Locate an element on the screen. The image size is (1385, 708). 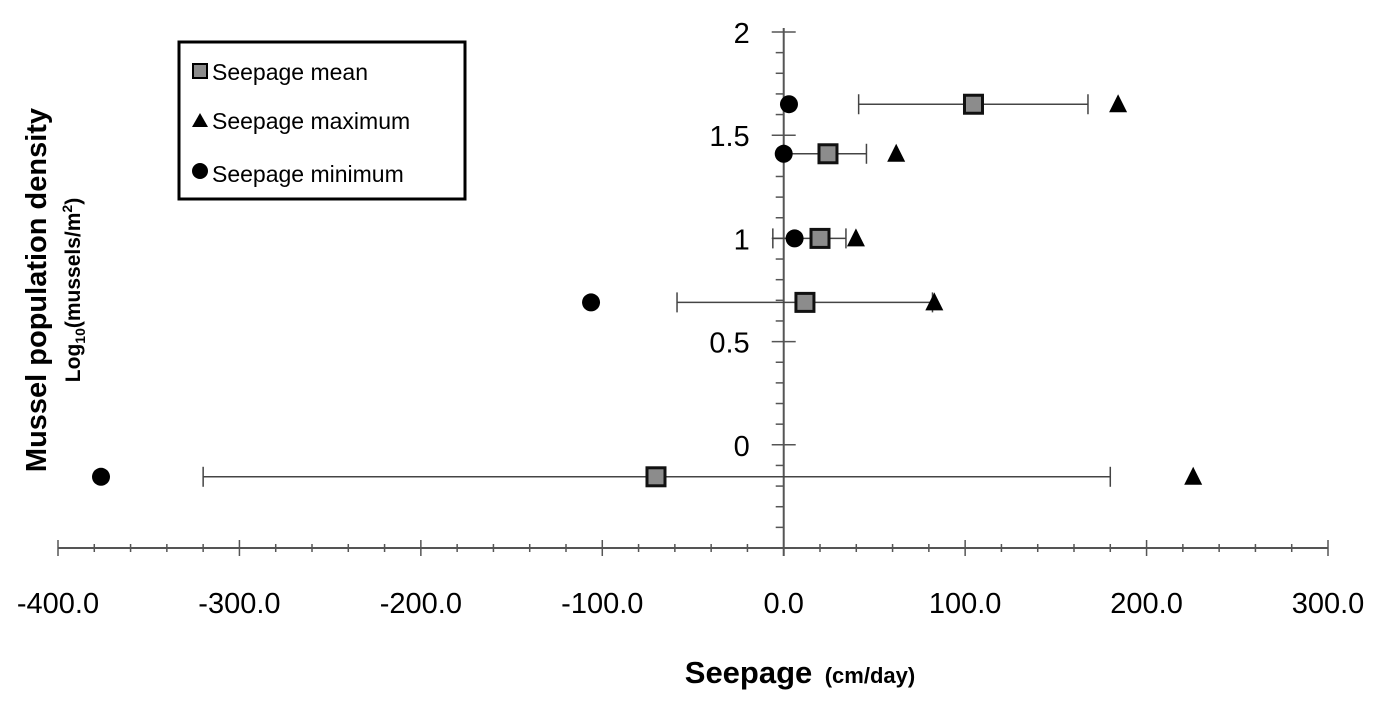
legend-max-label: Seepage maximum is located at coordinates (311, 121).